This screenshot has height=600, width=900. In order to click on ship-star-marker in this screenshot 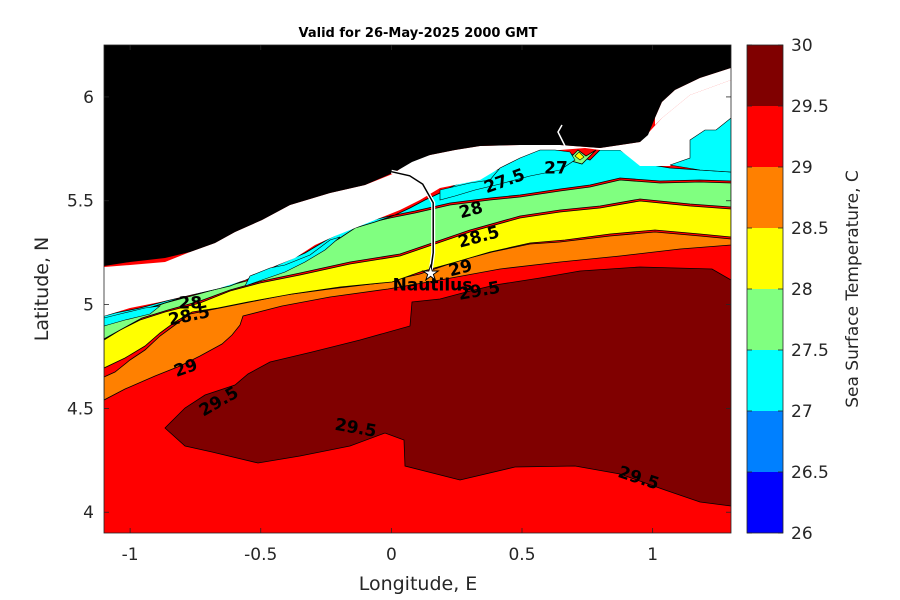, I will do `click(430, 272)`.